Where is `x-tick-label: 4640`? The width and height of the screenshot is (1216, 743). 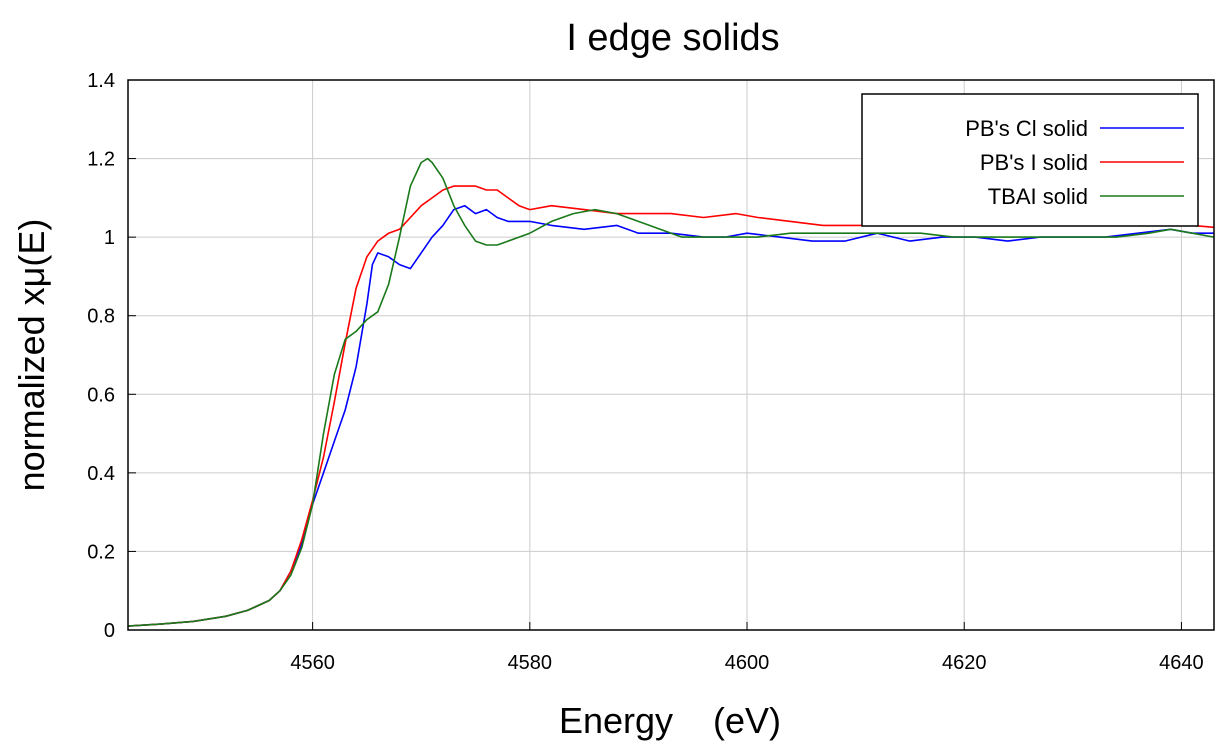 x-tick-label: 4640 is located at coordinates (1181, 663).